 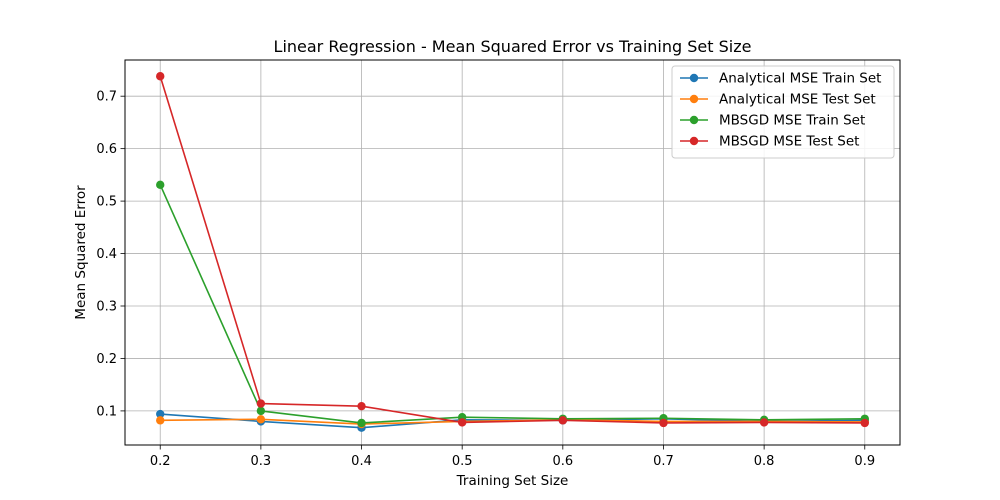 I want to click on x-tick-label: 0.9, so click(x=864, y=461).